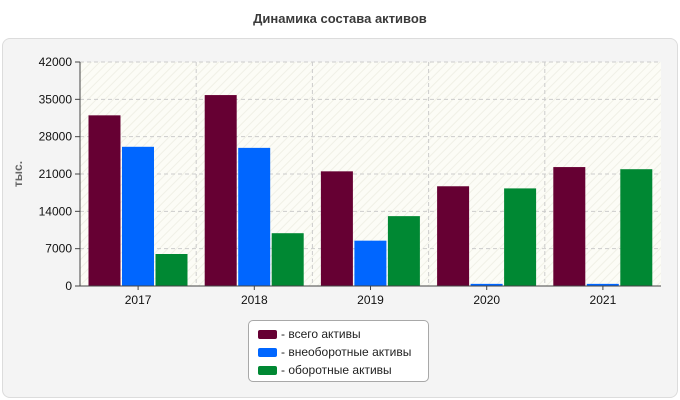  Describe the element at coordinates (636, 227) in the screenshot. I see `bar-series-2-2021` at that location.